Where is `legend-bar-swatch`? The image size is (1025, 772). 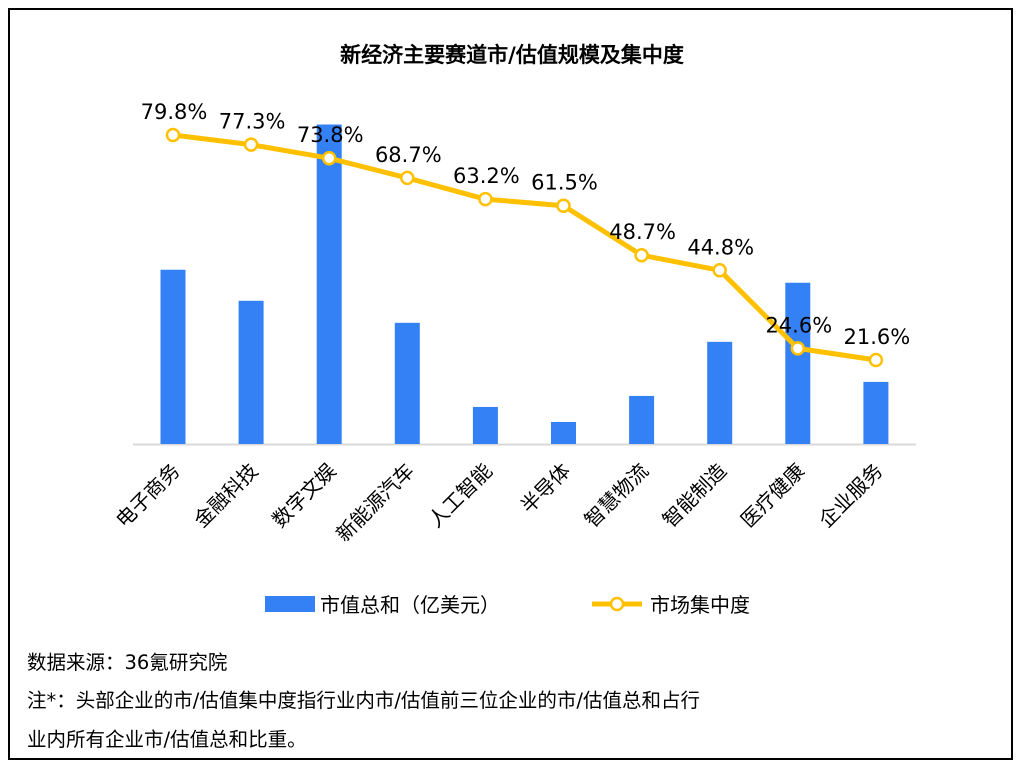 legend-bar-swatch is located at coordinates (290, 604).